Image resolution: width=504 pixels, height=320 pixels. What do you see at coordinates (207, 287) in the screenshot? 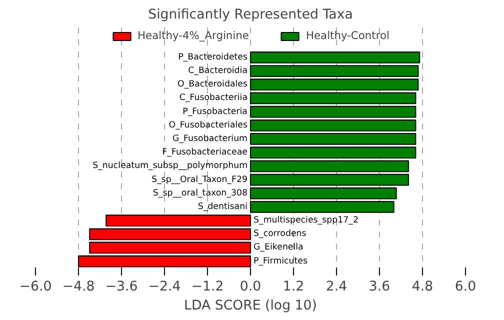
I see `x-tick-label: −1.2` at bounding box center [207, 287].